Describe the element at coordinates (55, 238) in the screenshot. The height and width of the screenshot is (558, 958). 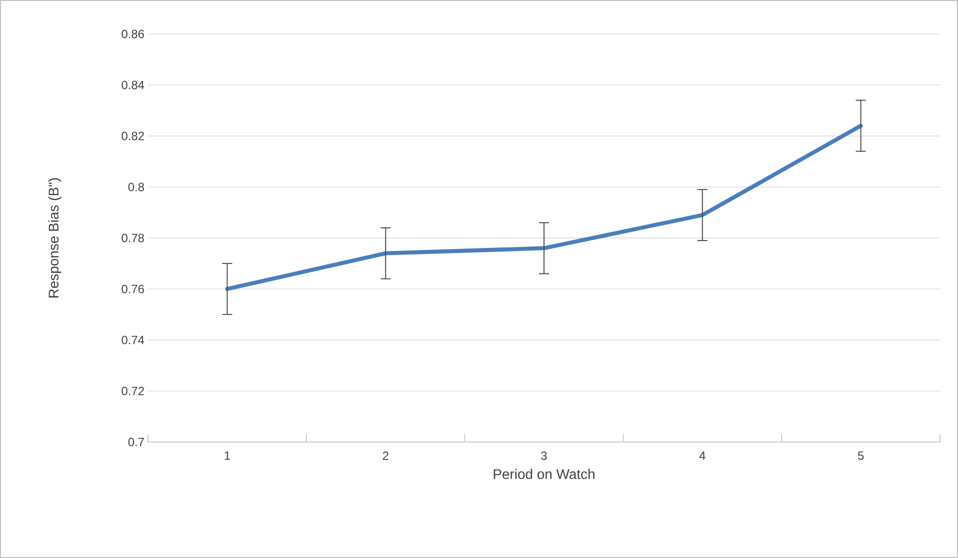
I see `y-axis-title: Response Bias (B")` at that location.